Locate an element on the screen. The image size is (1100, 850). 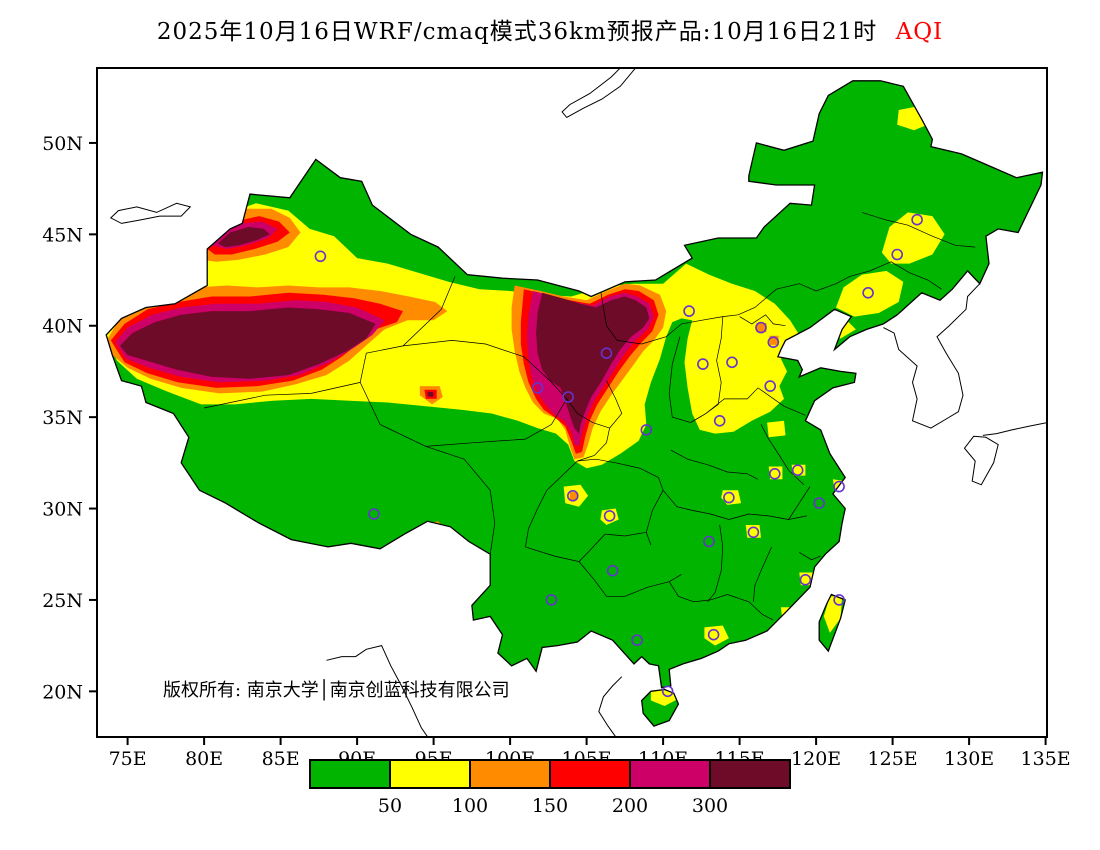
y-tick-label: 25N is located at coordinates (62, 601).